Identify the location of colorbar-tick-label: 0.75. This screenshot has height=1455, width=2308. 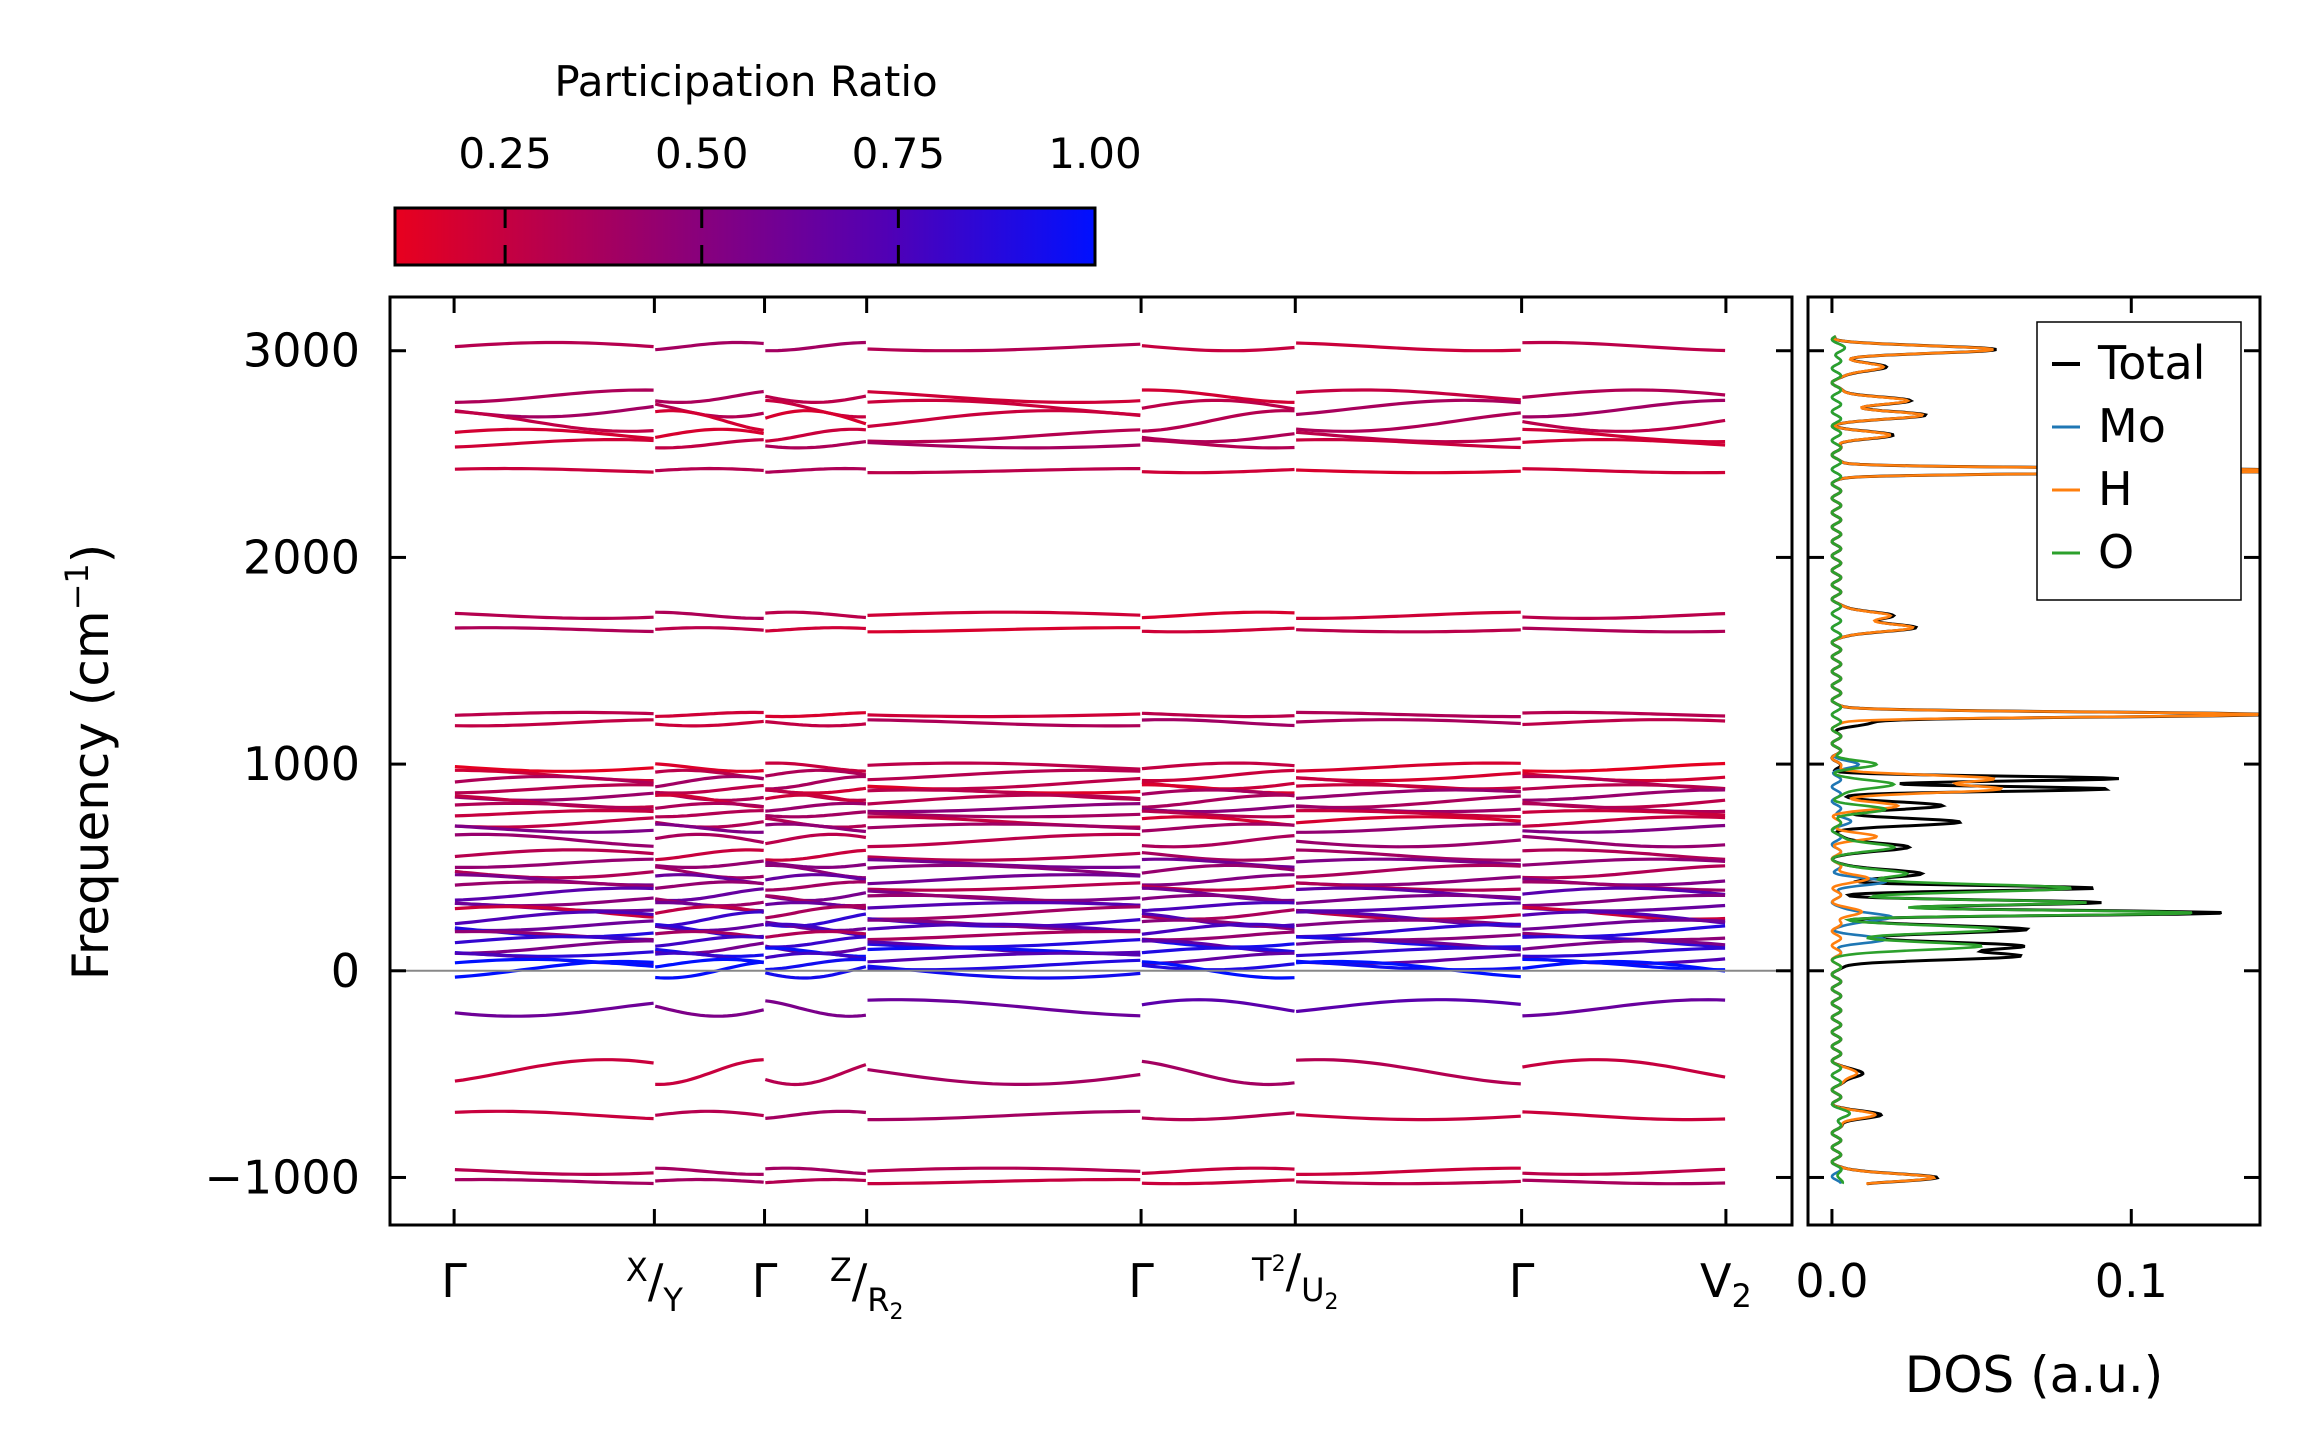
(899, 153).